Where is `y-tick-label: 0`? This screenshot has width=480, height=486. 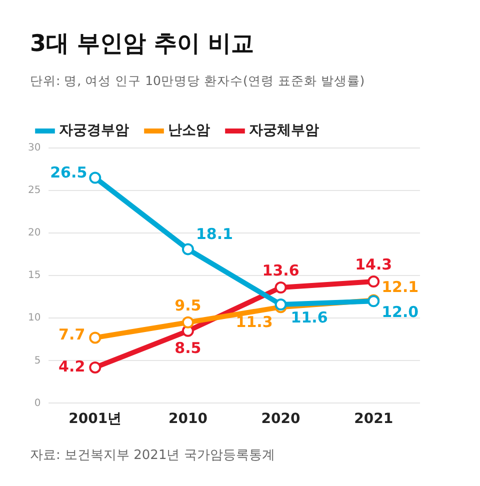 y-tick-label: 0 is located at coordinates (37, 403).